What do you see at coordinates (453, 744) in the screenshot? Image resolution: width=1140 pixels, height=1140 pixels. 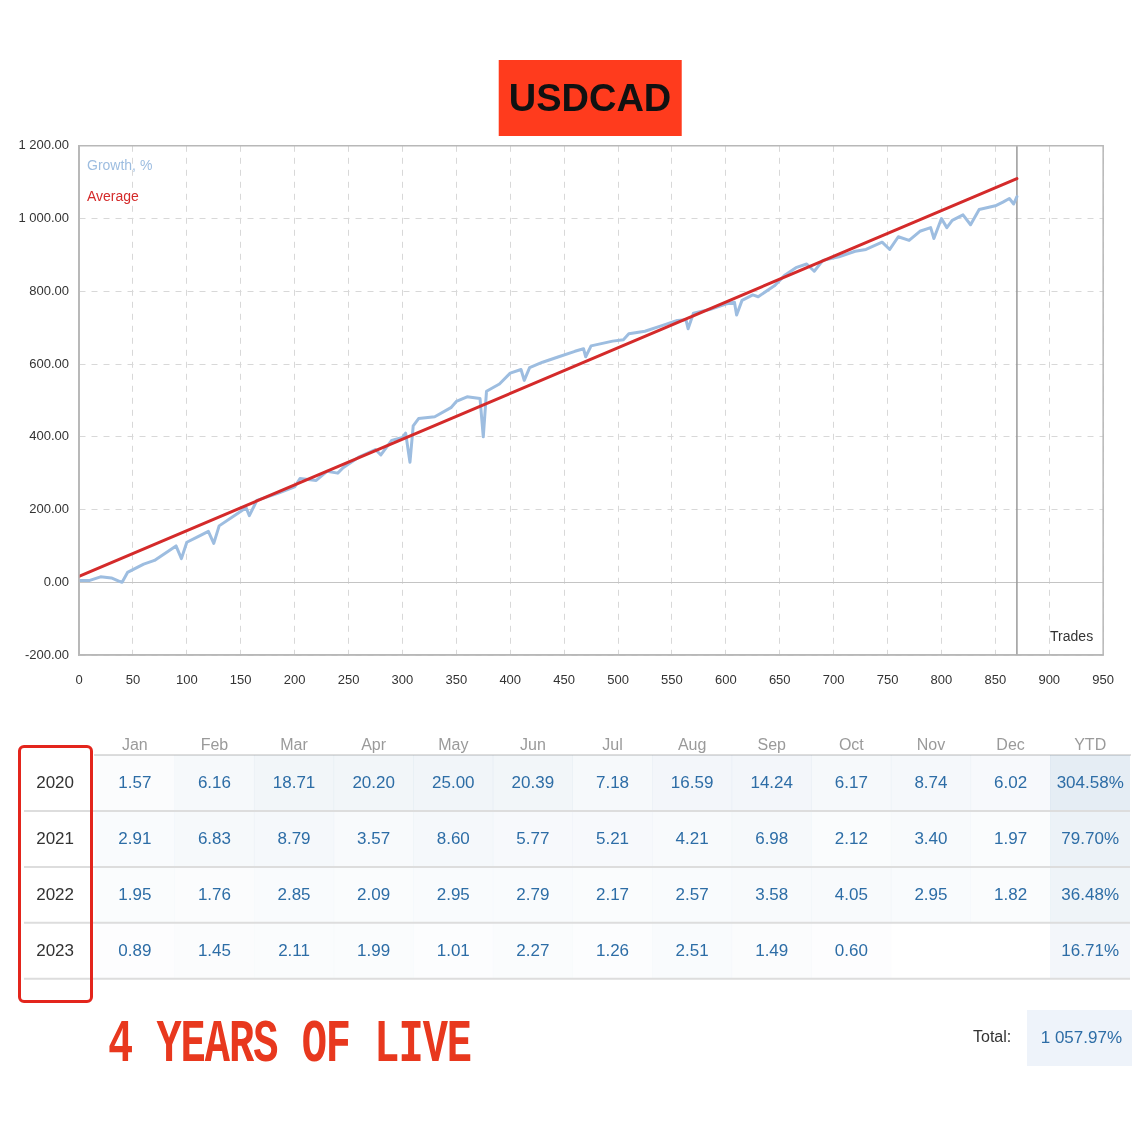 I see `x-tick-label: May` at bounding box center [453, 744].